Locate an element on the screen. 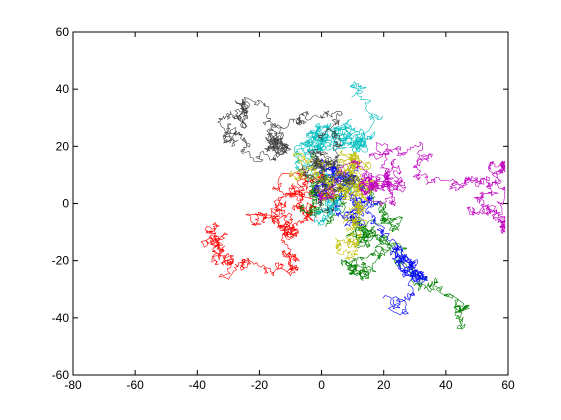 The image size is (561, 420). x-tick-label: 60 is located at coordinates (508, 385).